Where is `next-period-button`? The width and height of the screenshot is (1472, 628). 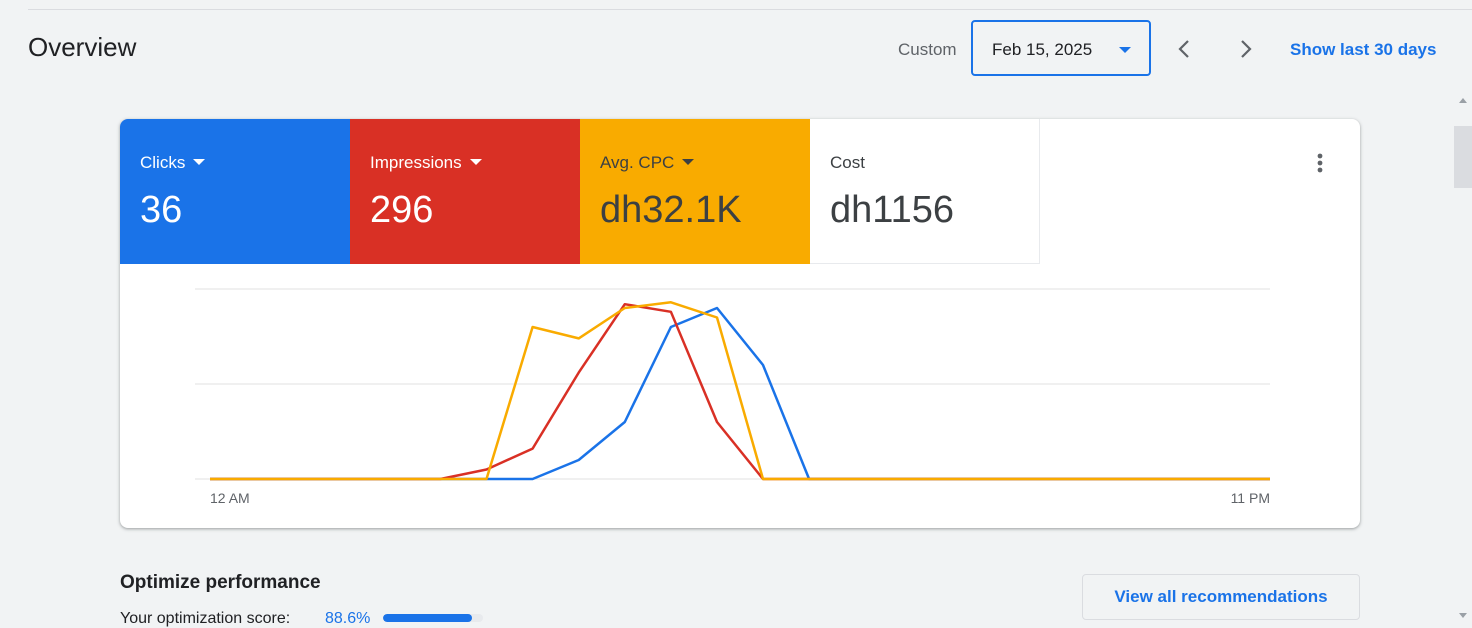 next-period-button is located at coordinates (1245, 49).